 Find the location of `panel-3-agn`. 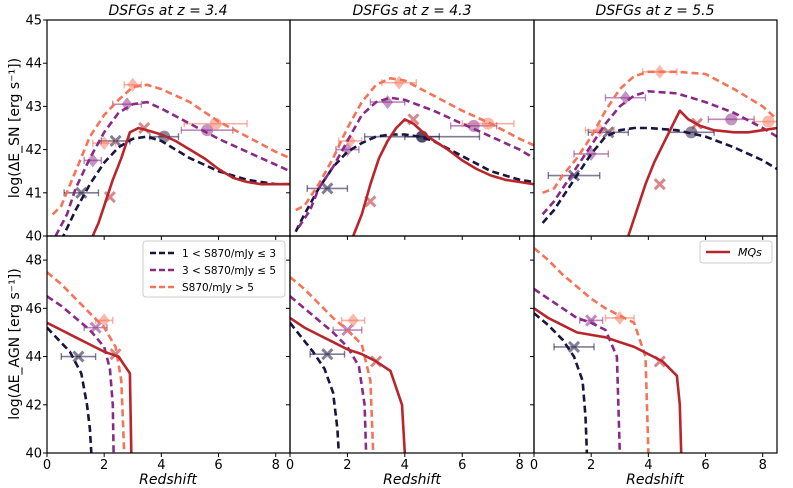

panel-3-agn is located at coordinates (608, 350).